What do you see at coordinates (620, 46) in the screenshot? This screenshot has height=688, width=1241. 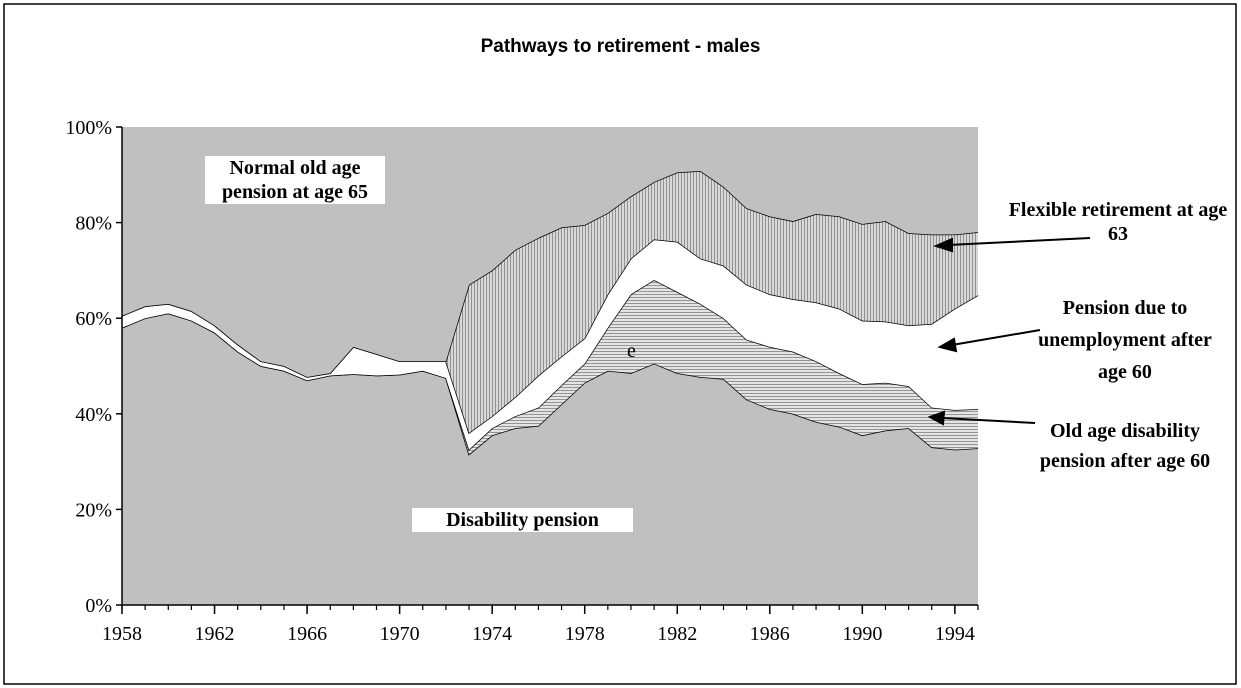 I see `chart-title: Pathways to retirement - males` at bounding box center [620, 46].